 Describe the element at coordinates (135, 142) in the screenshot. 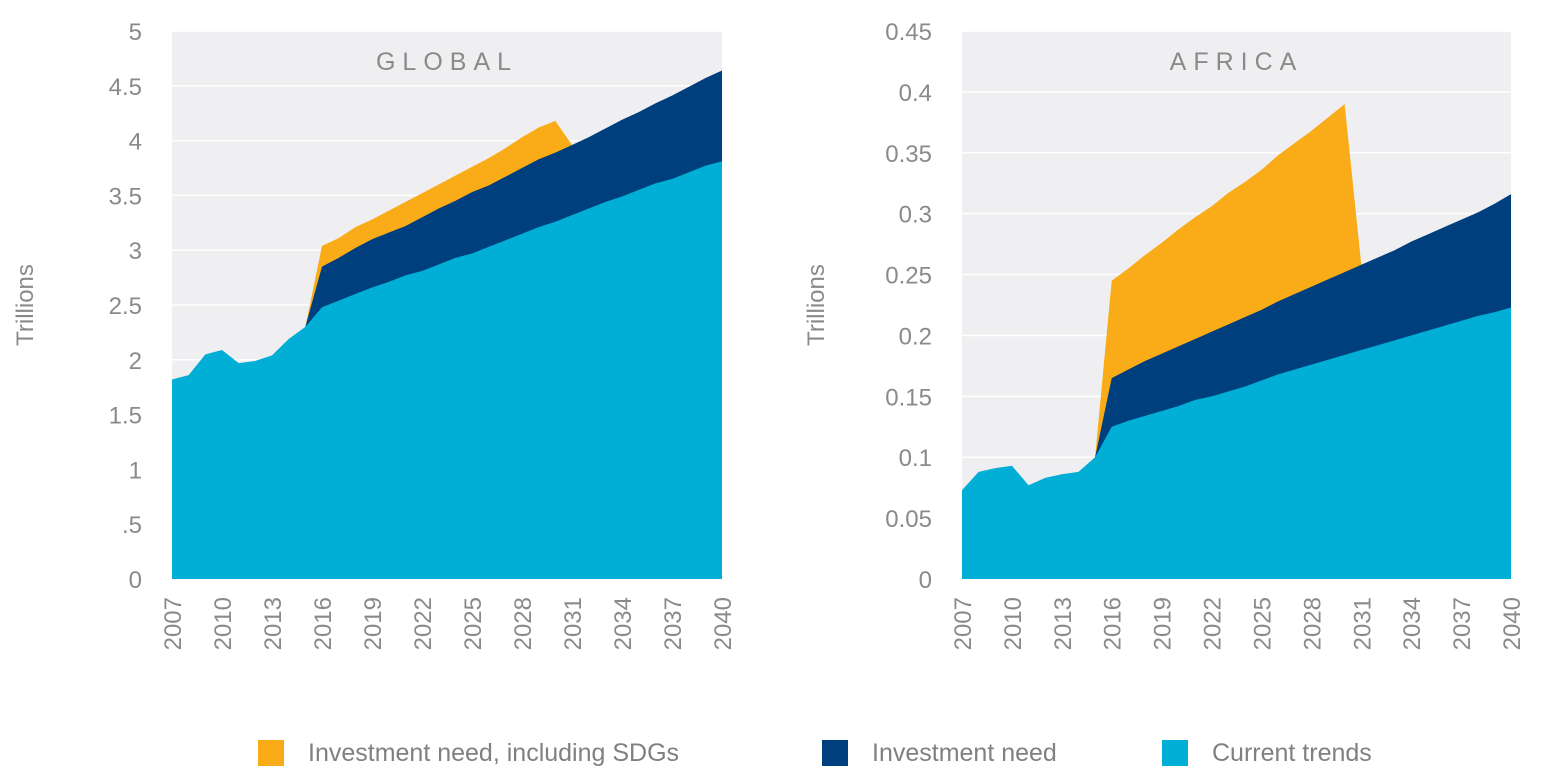

I see `y-tick-label: 4` at that location.